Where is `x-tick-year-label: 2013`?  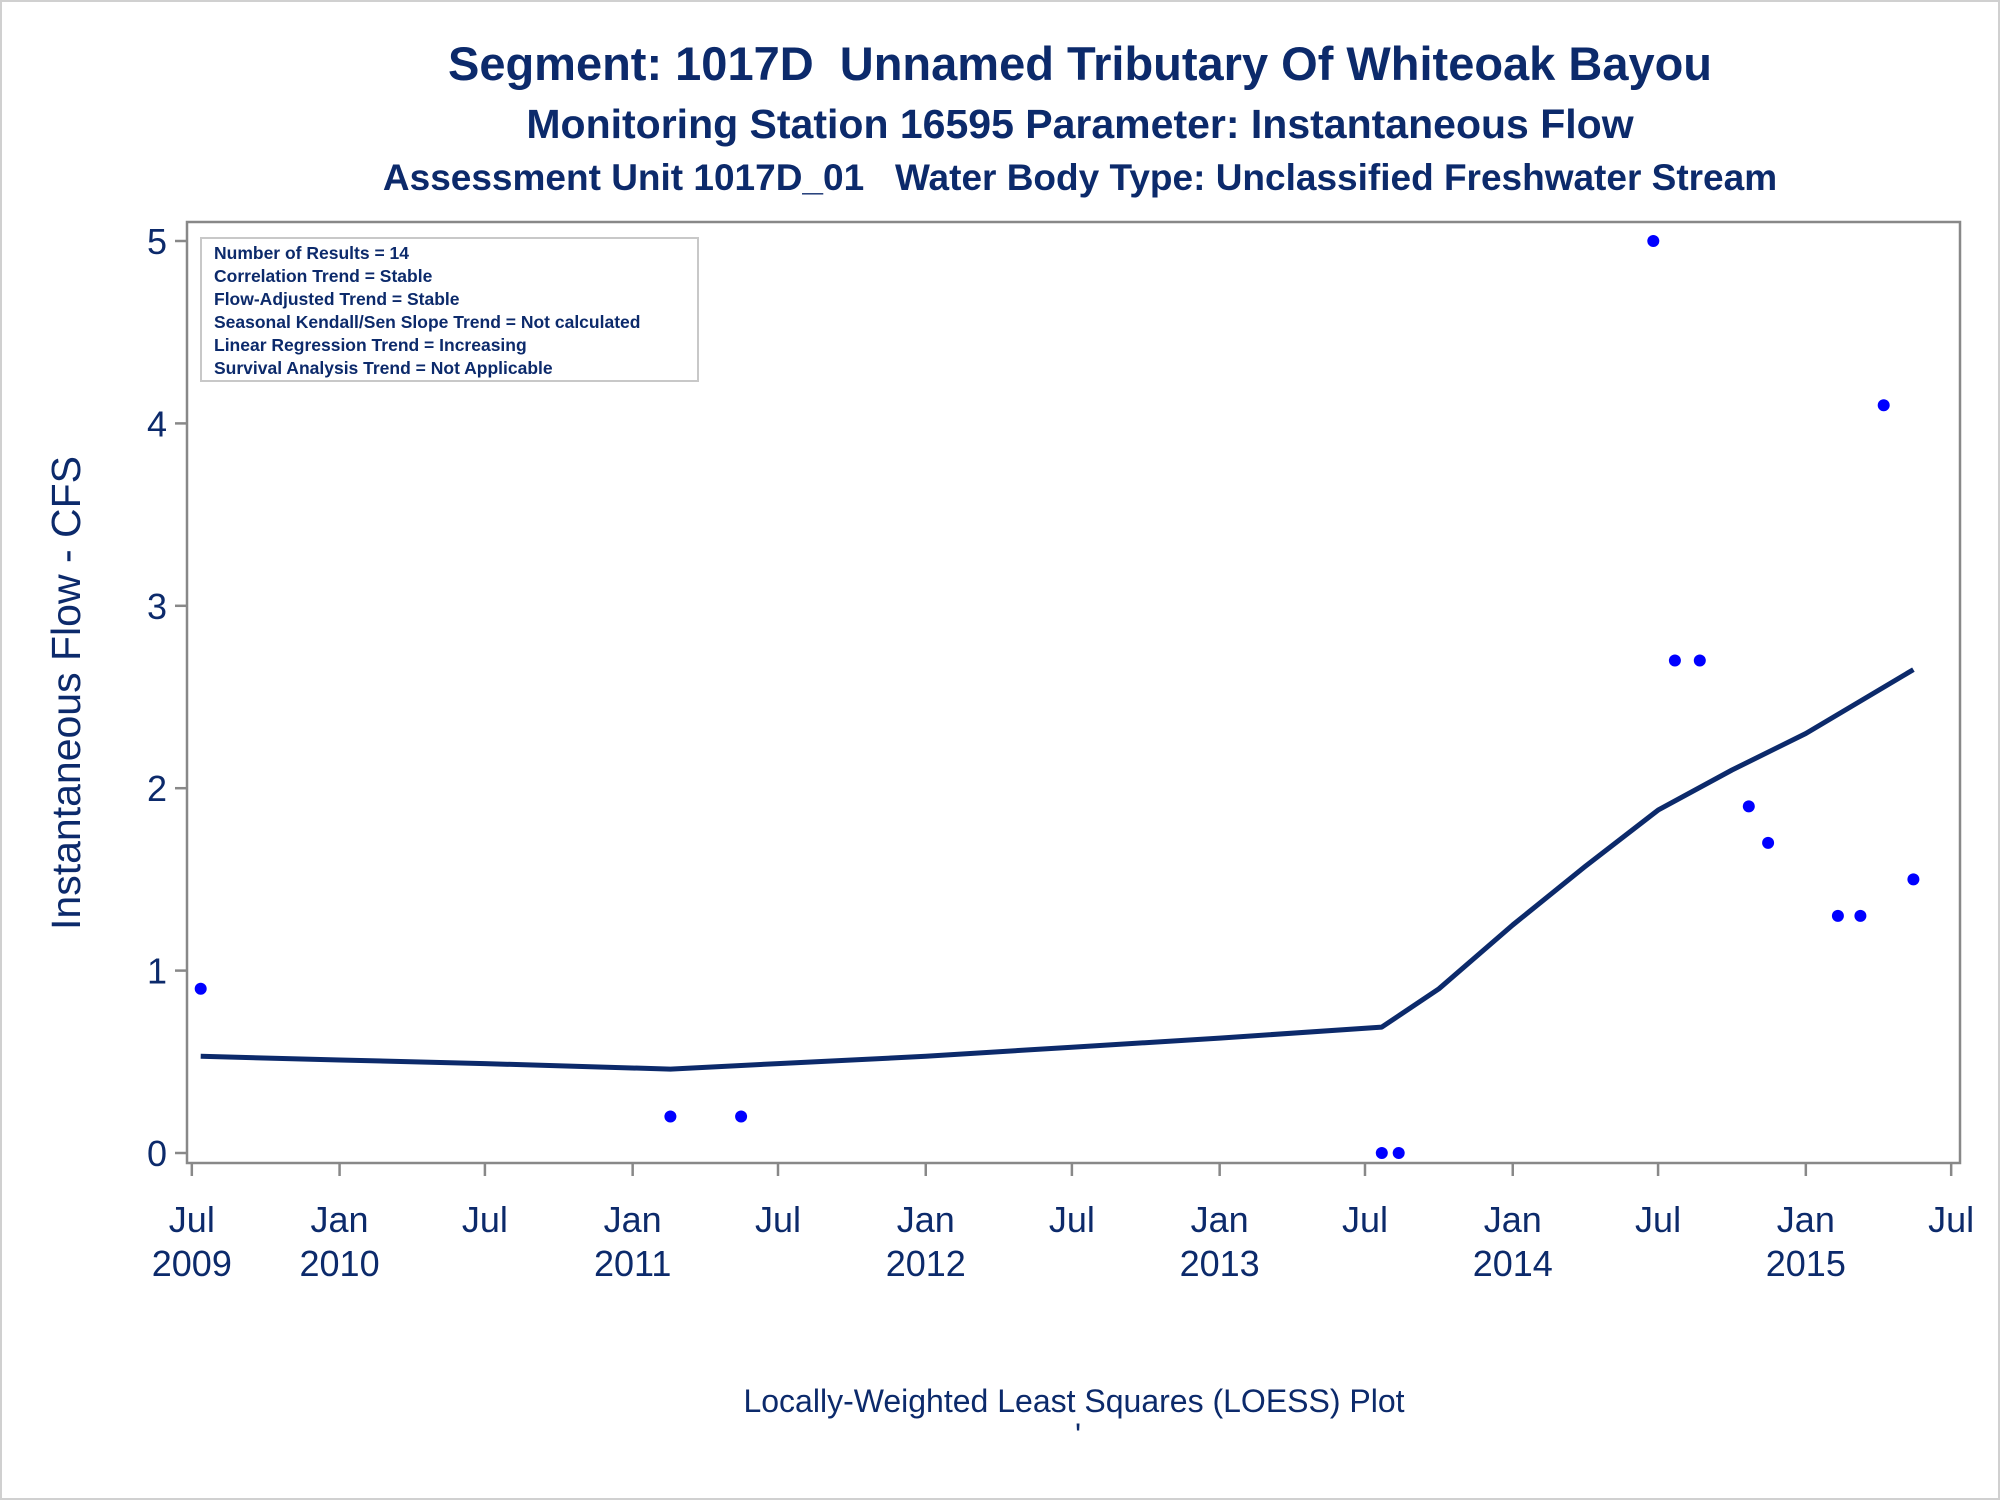 x-tick-year-label: 2013 is located at coordinates (1220, 1263).